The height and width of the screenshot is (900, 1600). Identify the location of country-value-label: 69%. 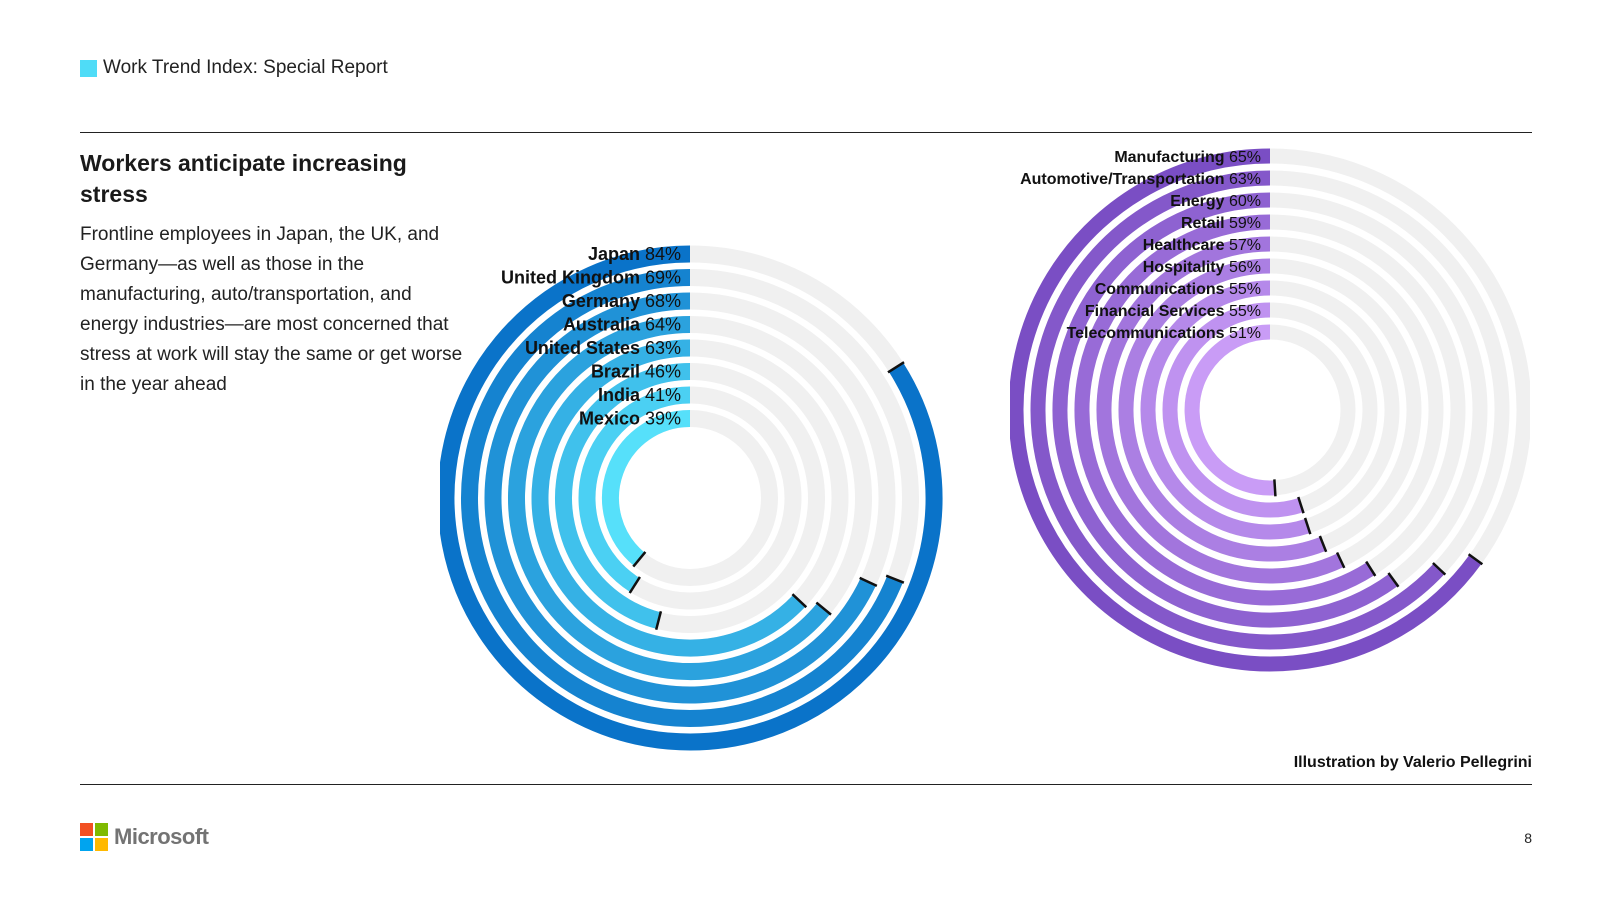
(660, 278).